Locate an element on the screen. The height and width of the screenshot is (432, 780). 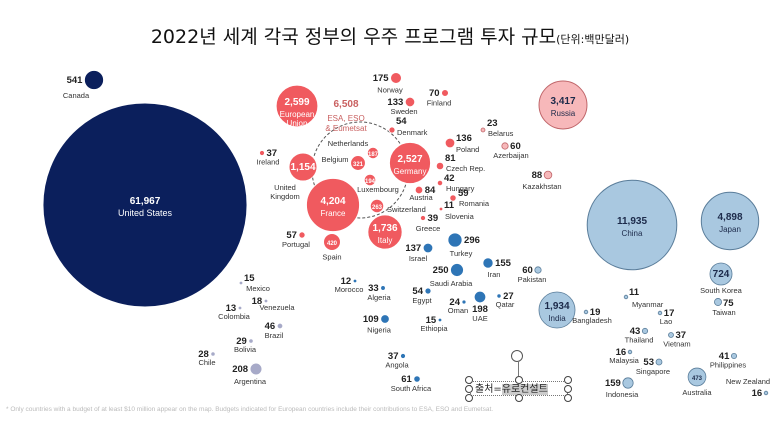
name-label-thailand: Thailand is located at coordinates (639, 340).